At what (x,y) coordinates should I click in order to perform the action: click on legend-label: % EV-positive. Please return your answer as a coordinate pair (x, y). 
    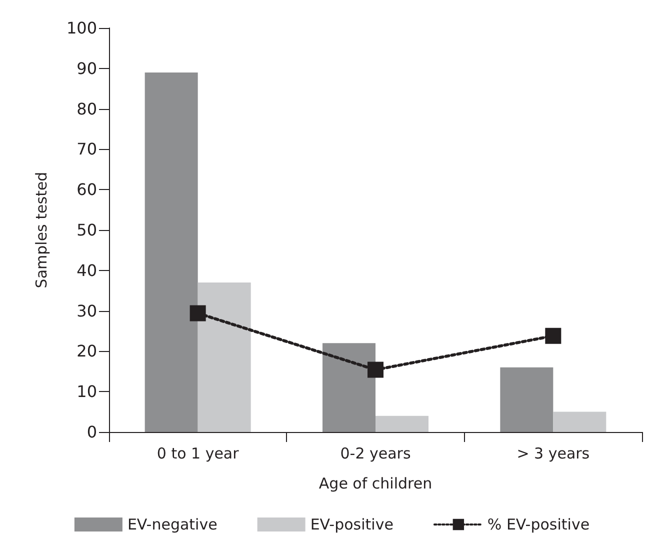
    Looking at the image, I should click on (538, 525).